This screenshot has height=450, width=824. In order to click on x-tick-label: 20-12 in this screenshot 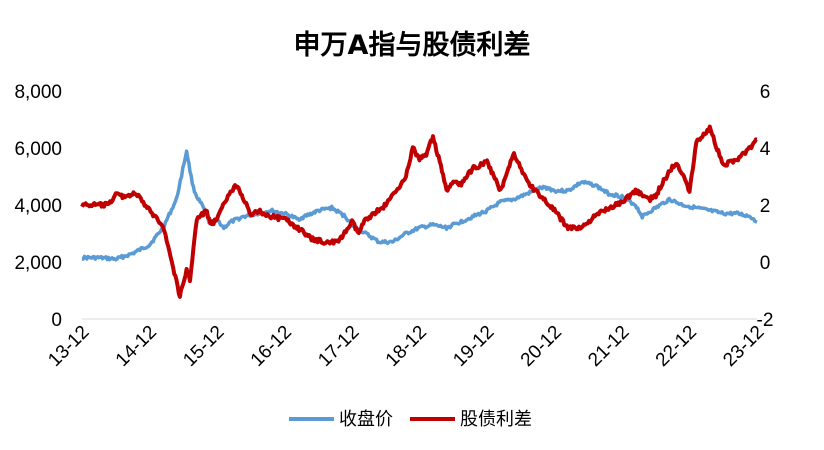, I will do `click(541, 346)`.